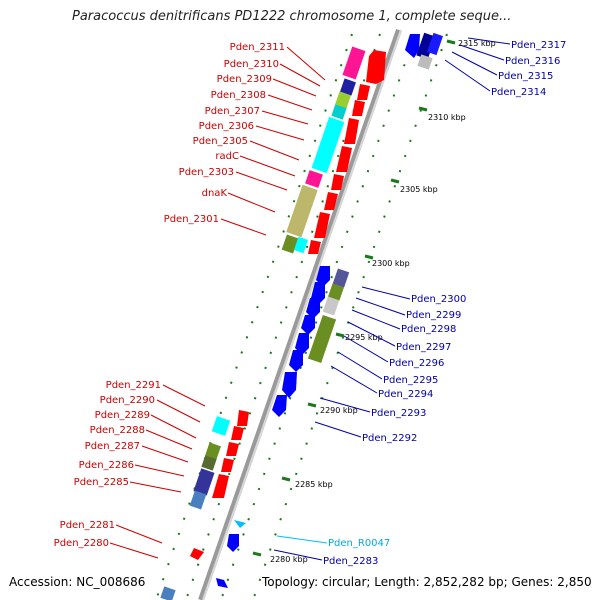 The image size is (600, 600). I want to click on gene-label: Pden_2290, so click(127, 400).